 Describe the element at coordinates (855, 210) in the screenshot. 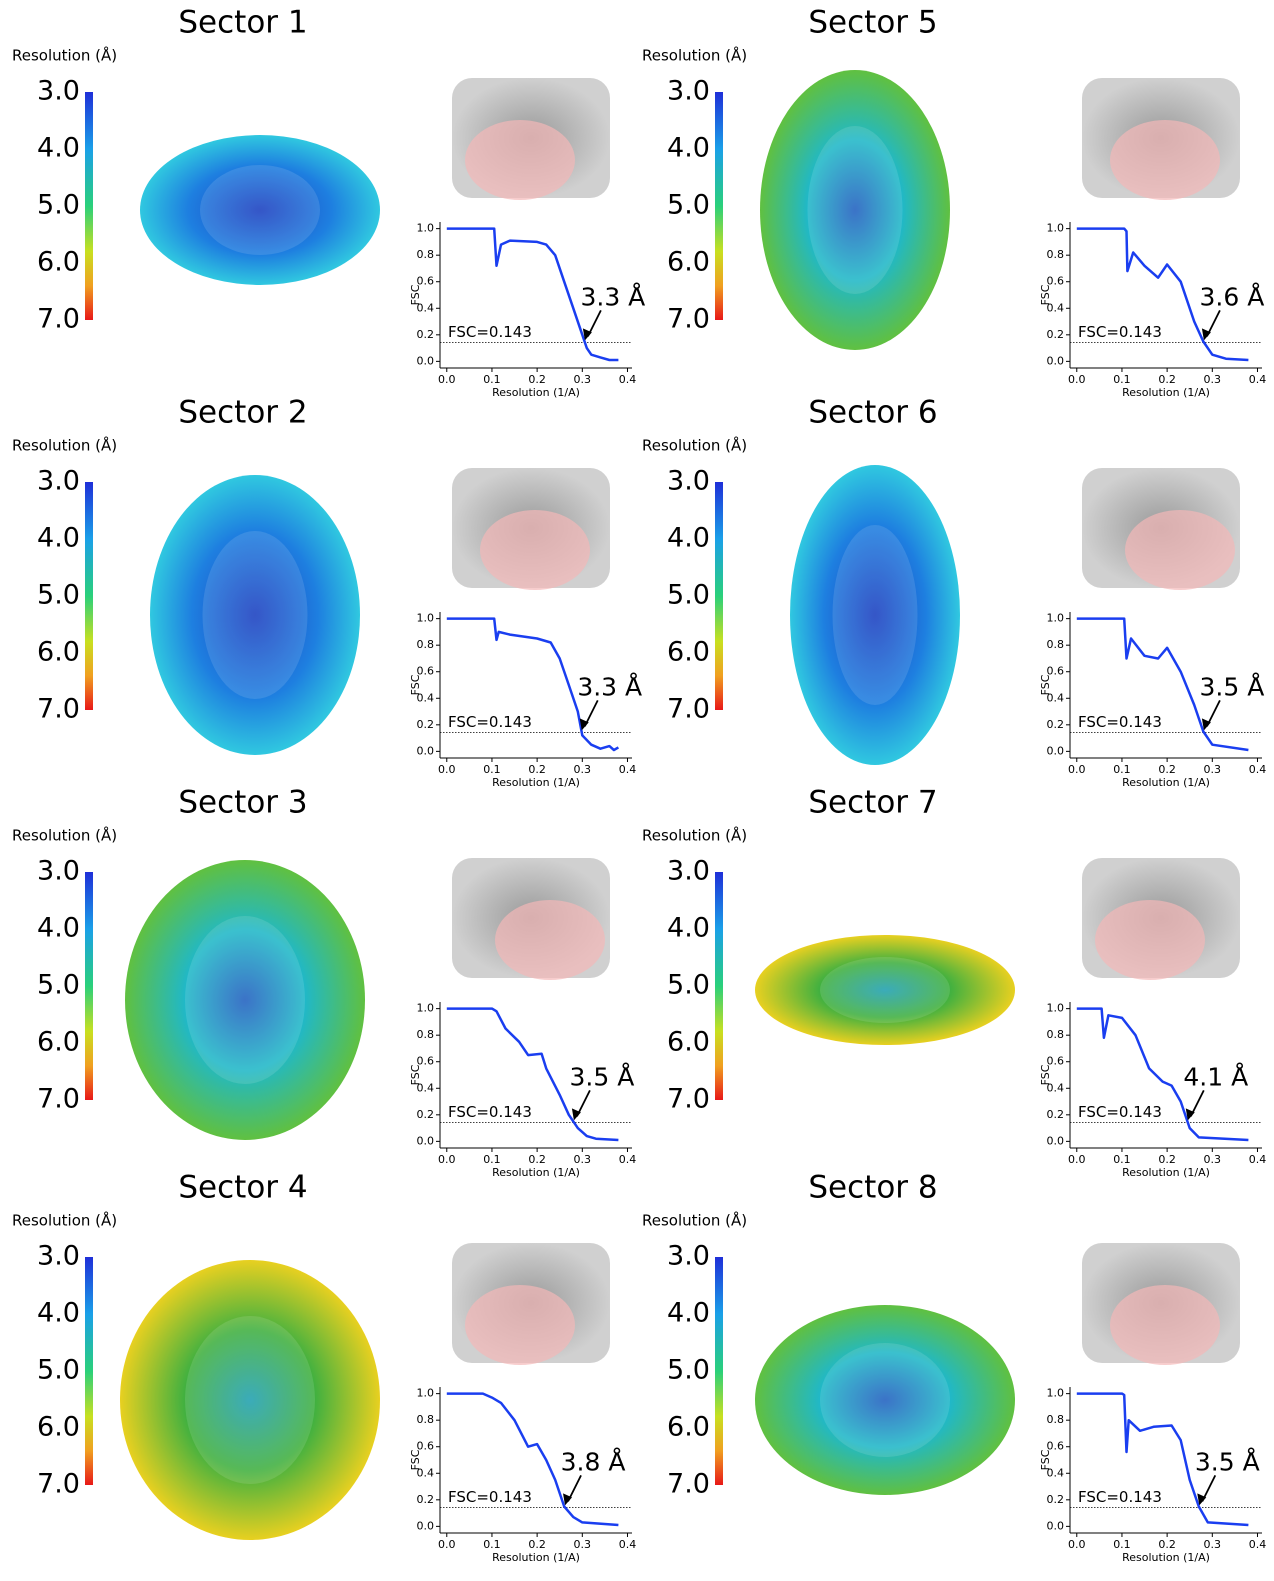

I see `density-map` at that location.